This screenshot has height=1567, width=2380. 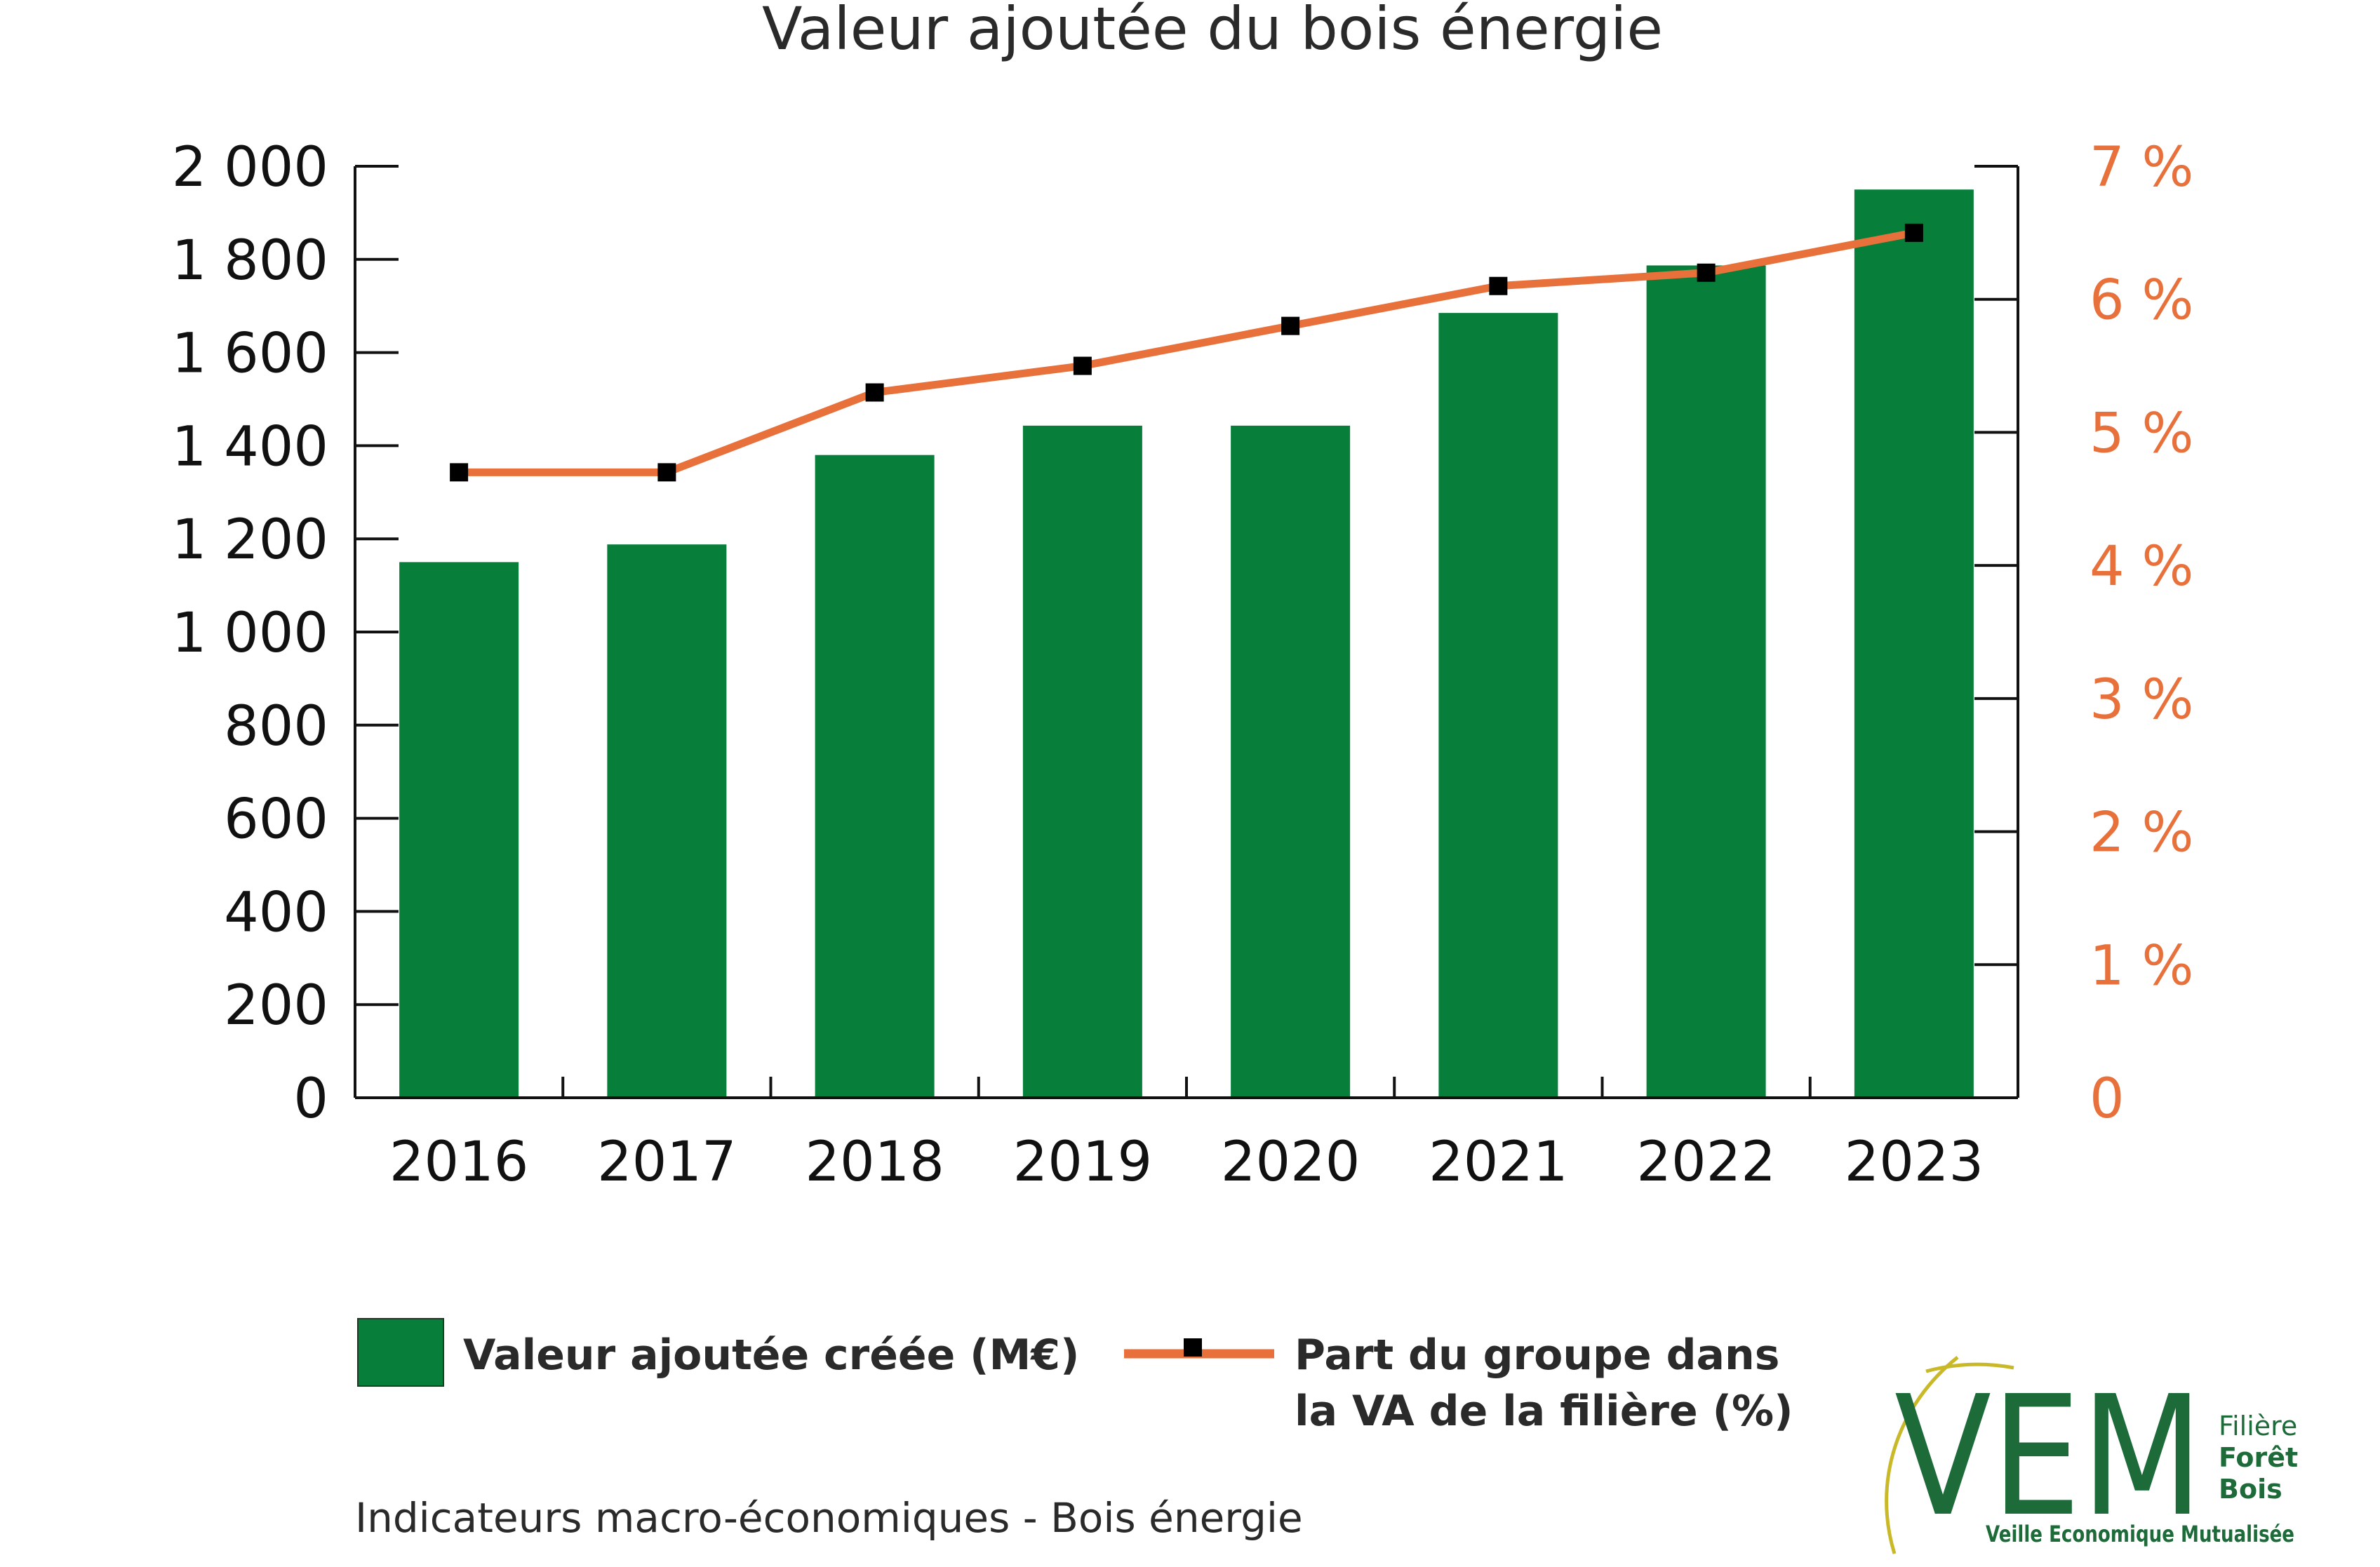 What do you see at coordinates (666, 472) in the screenshot?
I see `line-point-2017` at bounding box center [666, 472].